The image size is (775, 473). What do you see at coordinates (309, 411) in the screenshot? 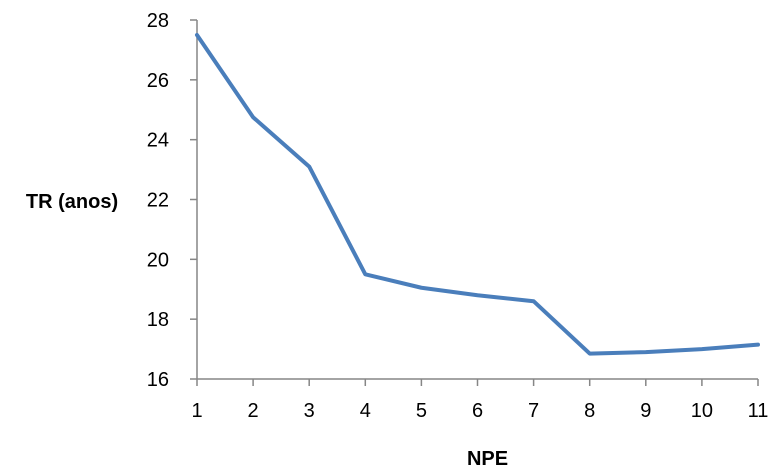
I see `x-tick-label: 3` at bounding box center [309, 411].